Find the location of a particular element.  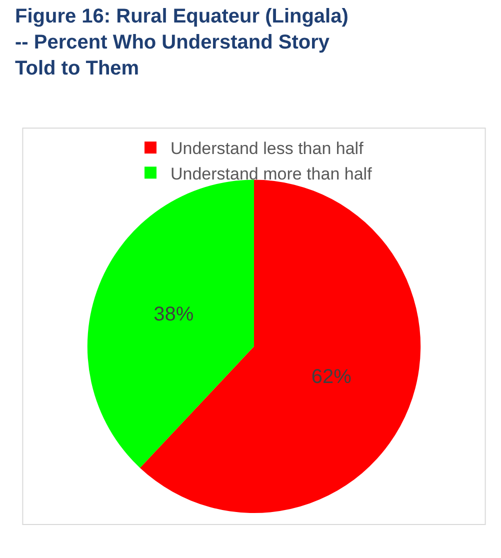

legend-label: Understand less than half is located at coordinates (267, 148).